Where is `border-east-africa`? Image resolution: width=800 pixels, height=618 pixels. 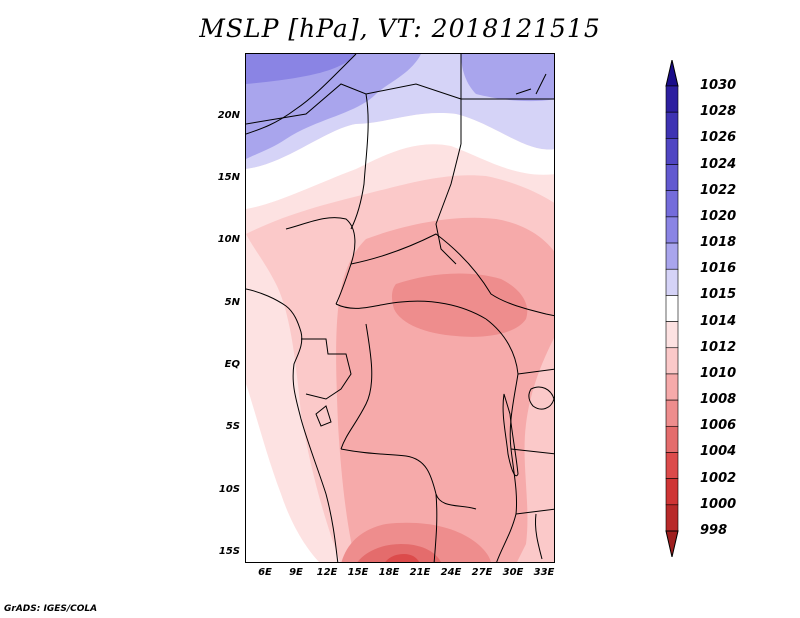 border-east-africa is located at coordinates (532, 441).